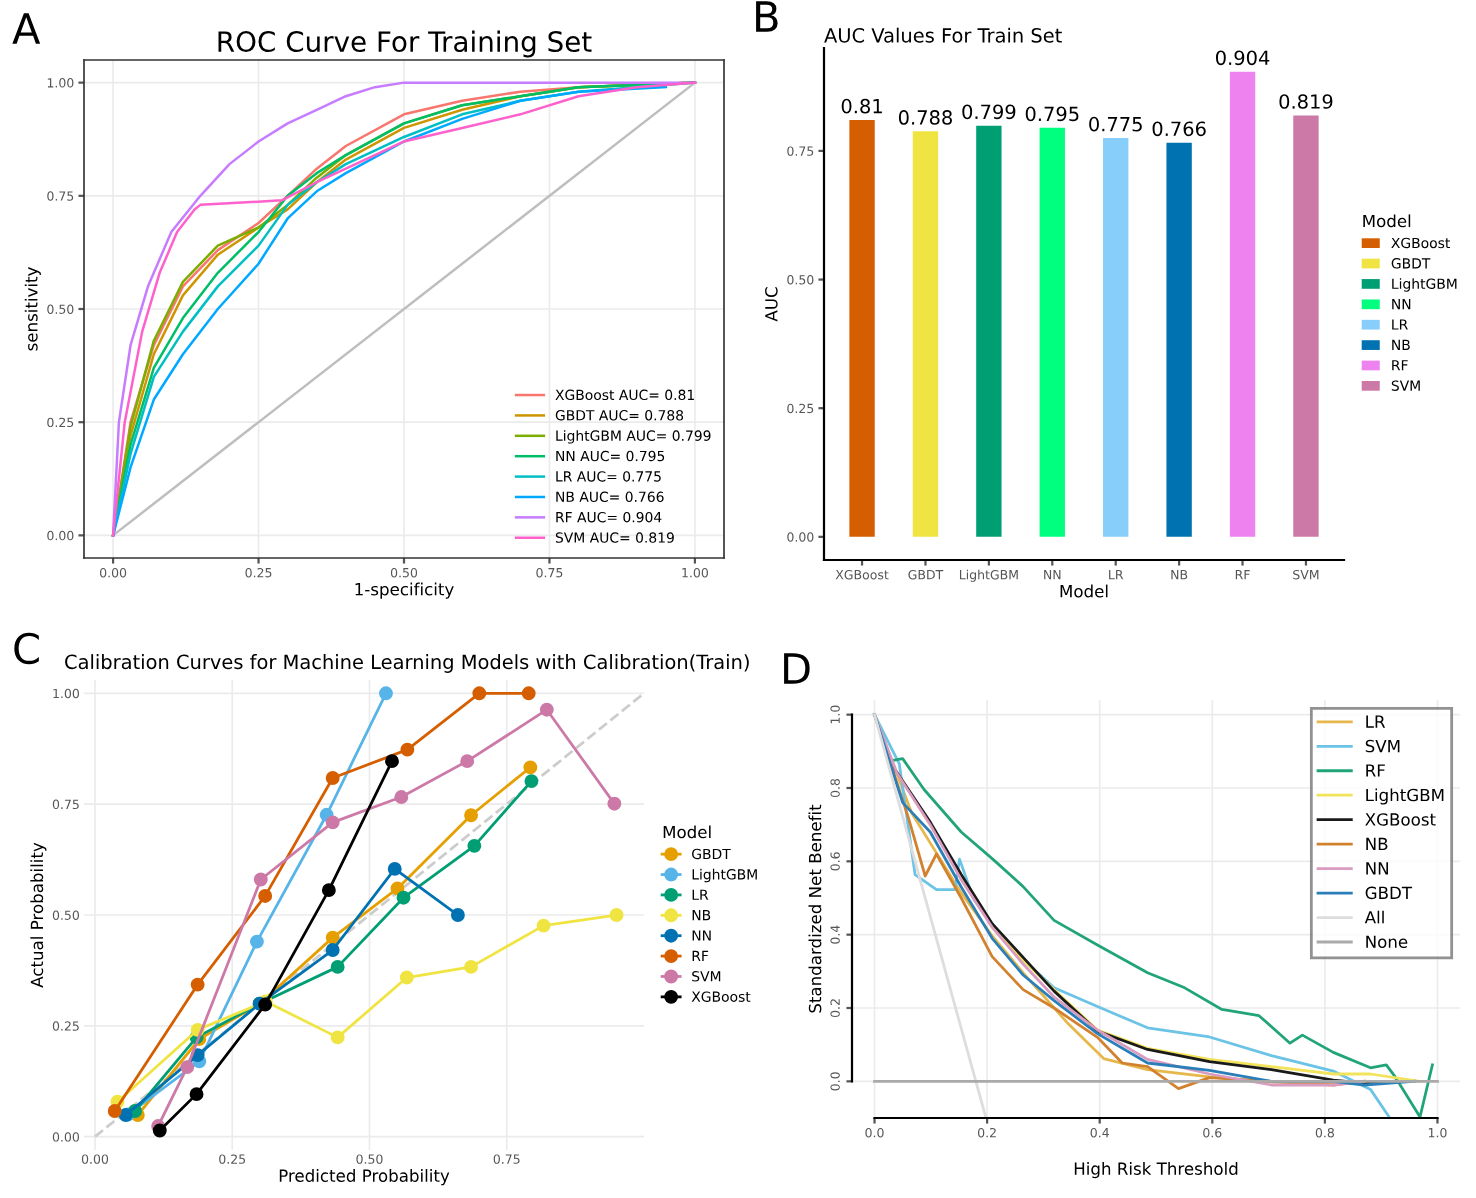  What do you see at coordinates (1389, 893) in the screenshot?
I see `legend-label: GBDT` at bounding box center [1389, 893].